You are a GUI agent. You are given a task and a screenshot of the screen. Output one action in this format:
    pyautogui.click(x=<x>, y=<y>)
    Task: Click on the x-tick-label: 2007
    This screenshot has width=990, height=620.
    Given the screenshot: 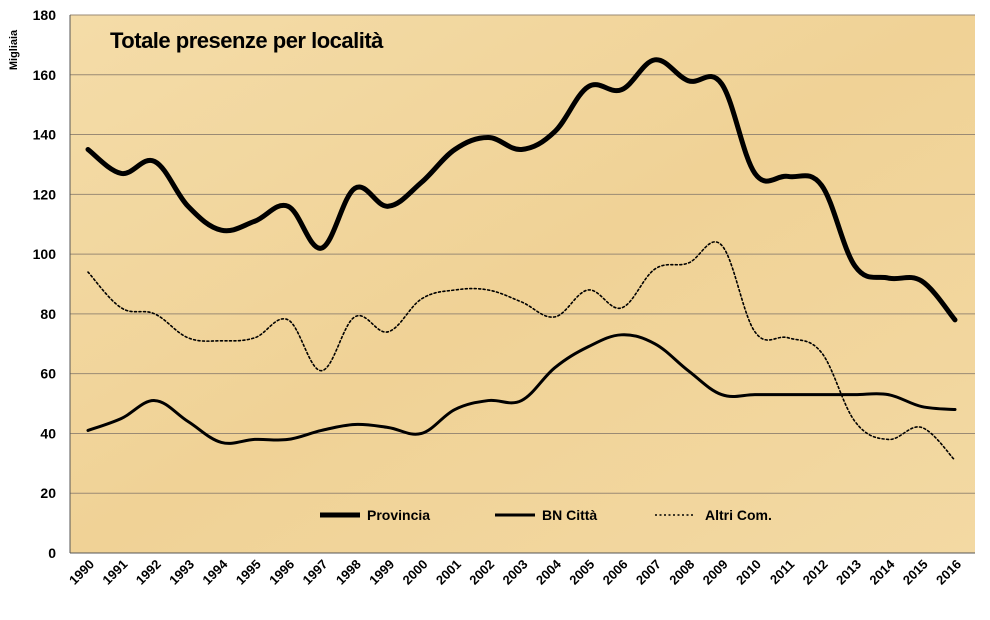 What is the action you would take?
    pyautogui.click(x=648, y=572)
    